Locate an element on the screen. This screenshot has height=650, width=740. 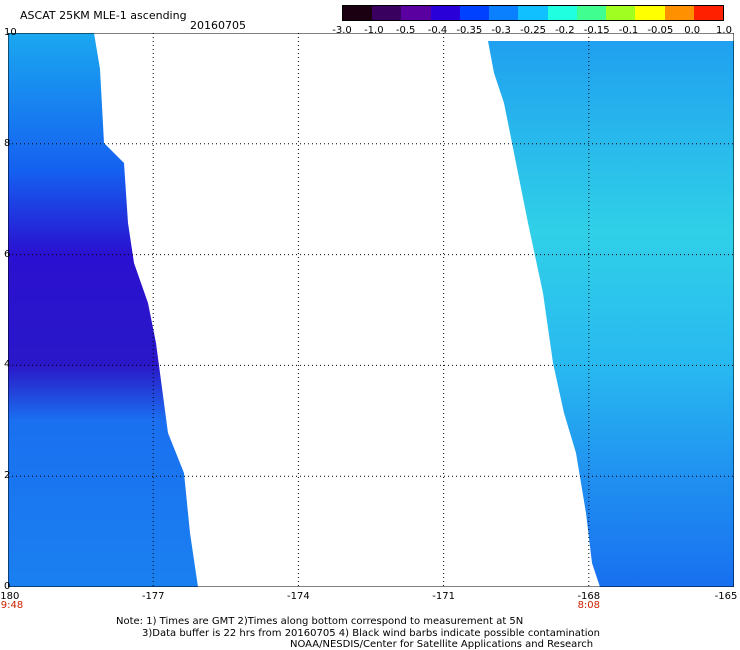
color-scale-label: -0.25 is located at coordinates (533, 30).